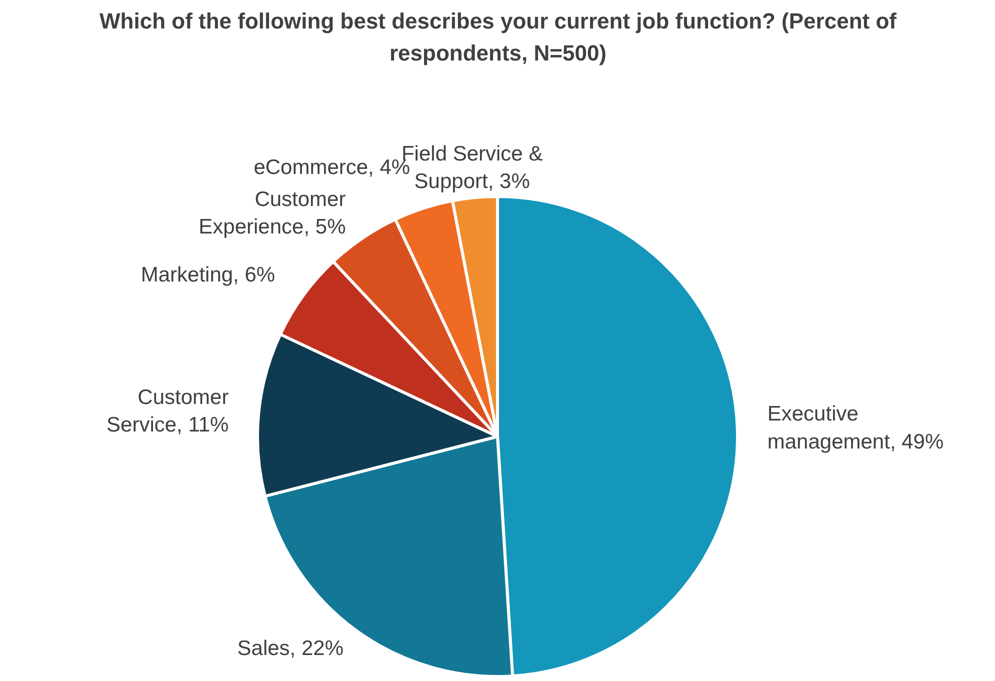 This screenshot has height=681, width=995. What do you see at coordinates (167, 411) in the screenshot?
I see `slice-label: Customer Service, 11%` at bounding box center [167, 411].